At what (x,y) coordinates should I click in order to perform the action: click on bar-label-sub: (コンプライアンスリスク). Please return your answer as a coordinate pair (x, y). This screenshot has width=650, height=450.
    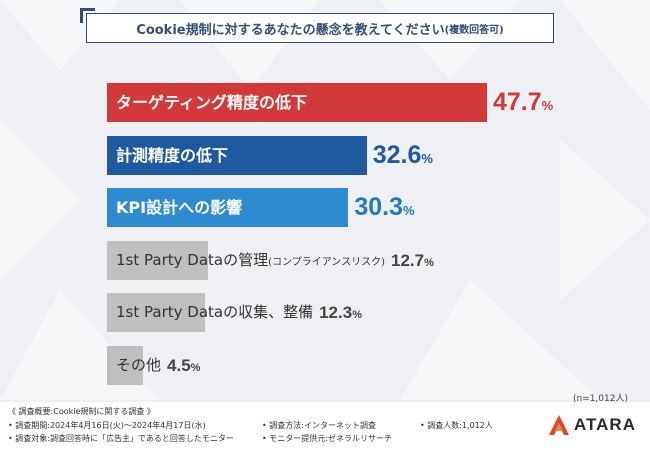
    Looking at the image, I should click on (326, 262).